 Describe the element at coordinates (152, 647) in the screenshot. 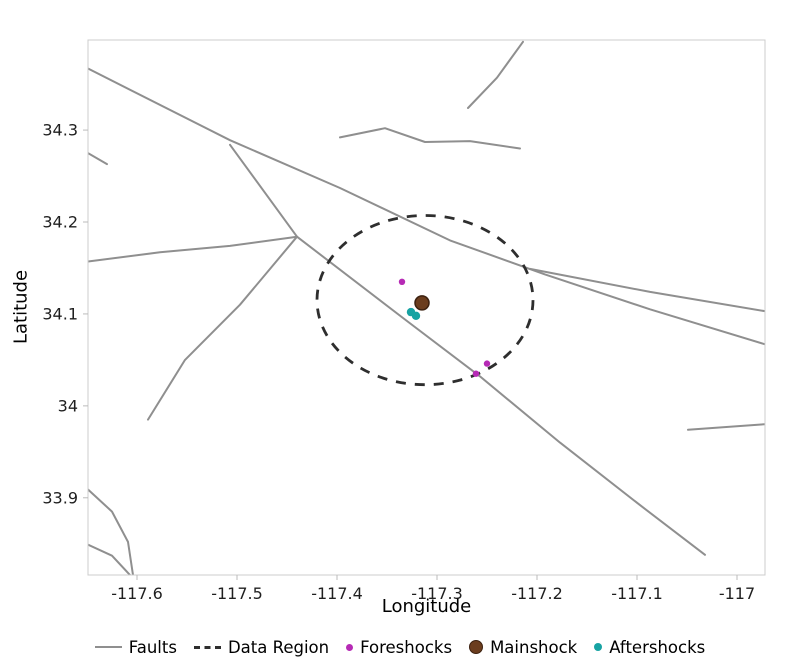

I see `legend-label-faults: Faults` at that location.